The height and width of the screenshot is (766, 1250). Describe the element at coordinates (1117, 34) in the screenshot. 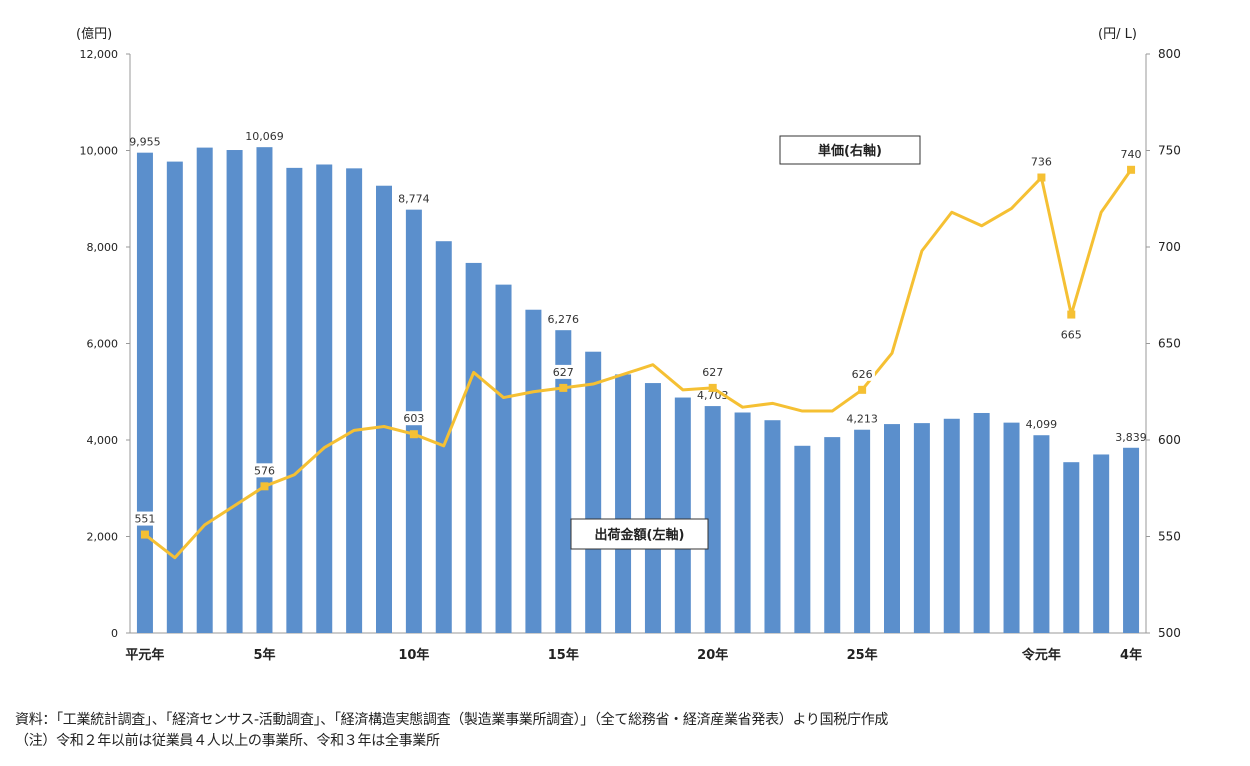

I see `right-axis-unit: (円/ L)` at that location.